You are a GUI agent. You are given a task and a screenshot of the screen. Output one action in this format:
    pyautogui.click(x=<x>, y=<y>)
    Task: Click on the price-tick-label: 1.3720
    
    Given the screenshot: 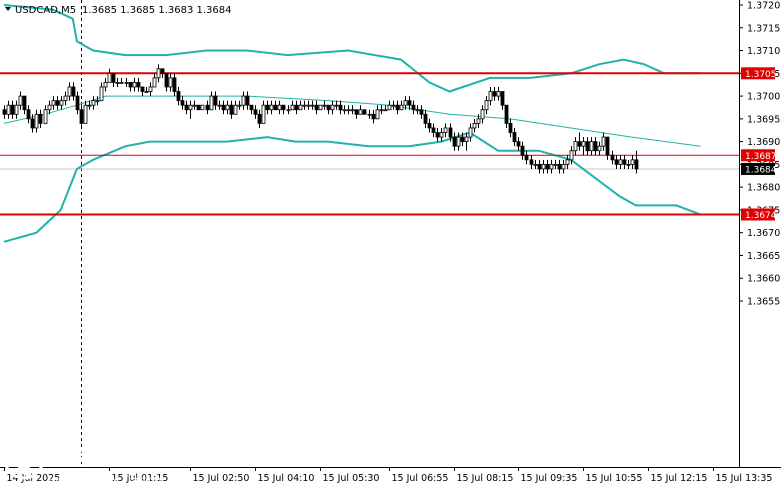 What is the action you would take?
    pyautogui.click(x=763, y=6)
    